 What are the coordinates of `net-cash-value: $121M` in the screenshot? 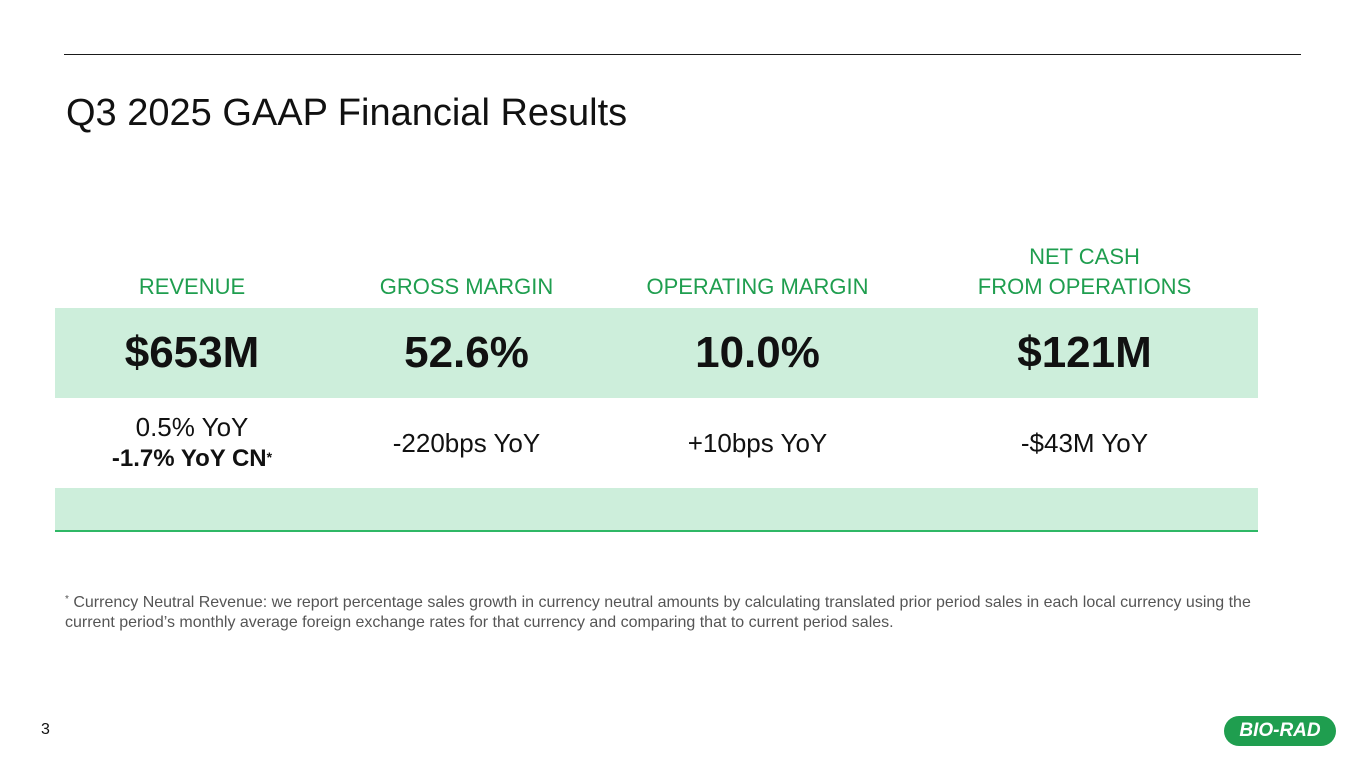 It's located at (1084, 352).